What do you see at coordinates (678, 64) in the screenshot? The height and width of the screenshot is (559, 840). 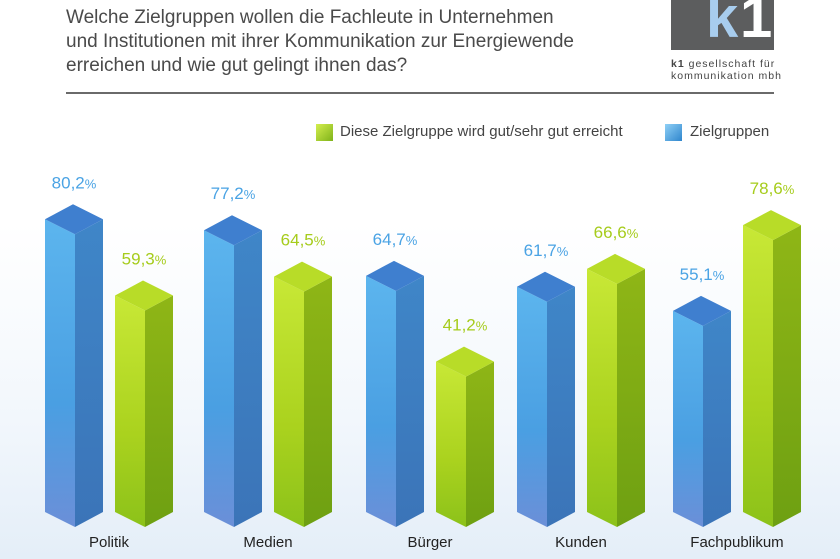 I see `logo-brand: k1` at bounding box center [678, 64].